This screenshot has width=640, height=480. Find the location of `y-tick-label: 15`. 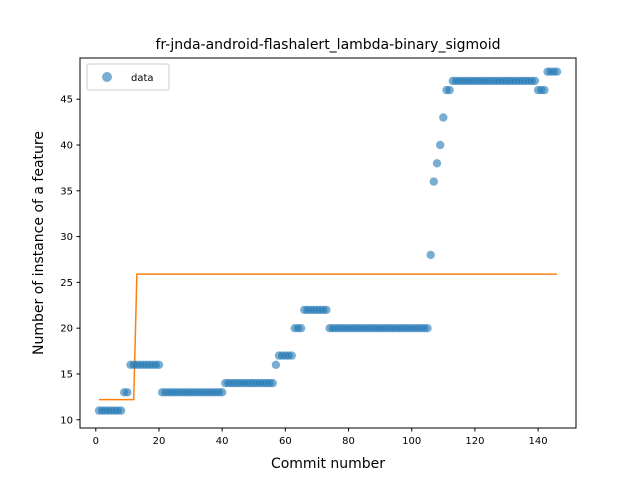

y-tick-label: 15 is located at coordinates (66, 374).